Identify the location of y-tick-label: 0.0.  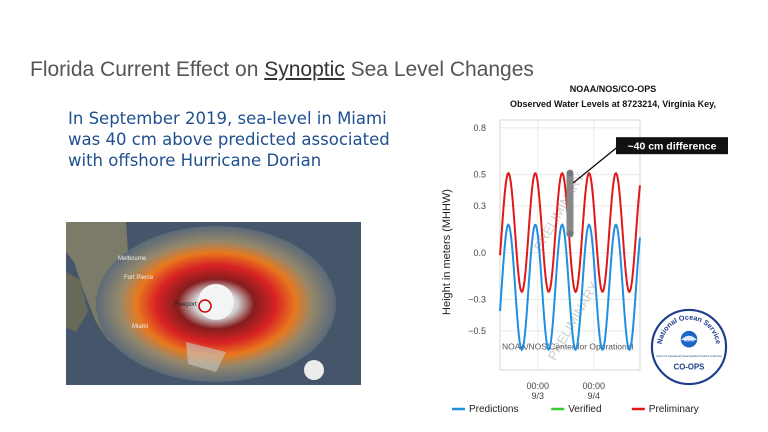
(479, 253).